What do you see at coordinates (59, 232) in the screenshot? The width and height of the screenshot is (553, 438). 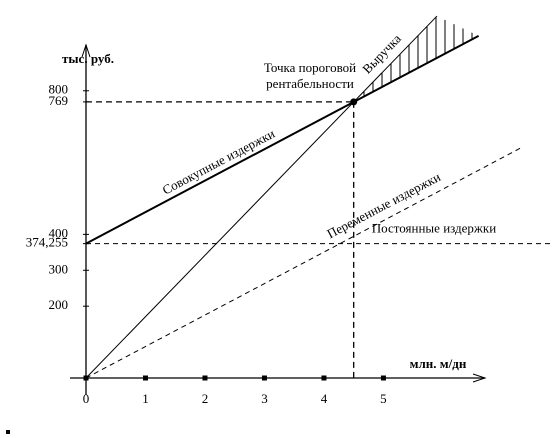 I see `y-tick-label: 400` at bounding box center [59, 232].